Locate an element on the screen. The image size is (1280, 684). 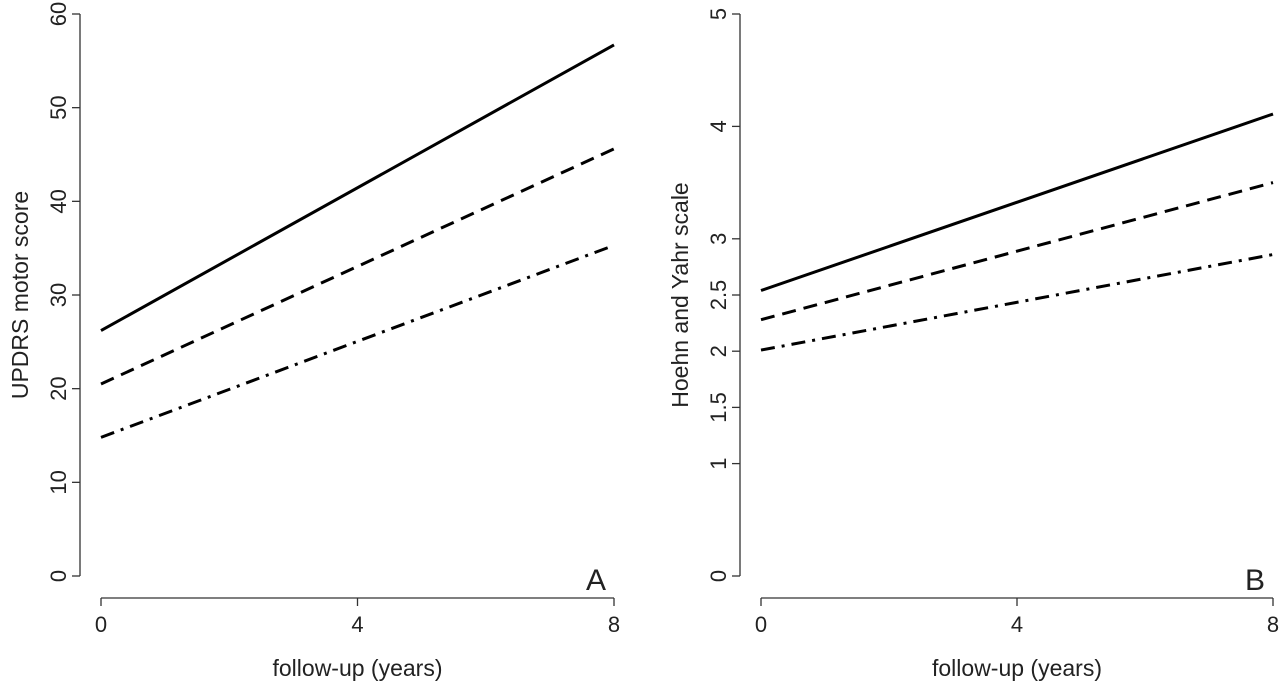
y-tick-label: 1 is located at coordinates (718, 463).